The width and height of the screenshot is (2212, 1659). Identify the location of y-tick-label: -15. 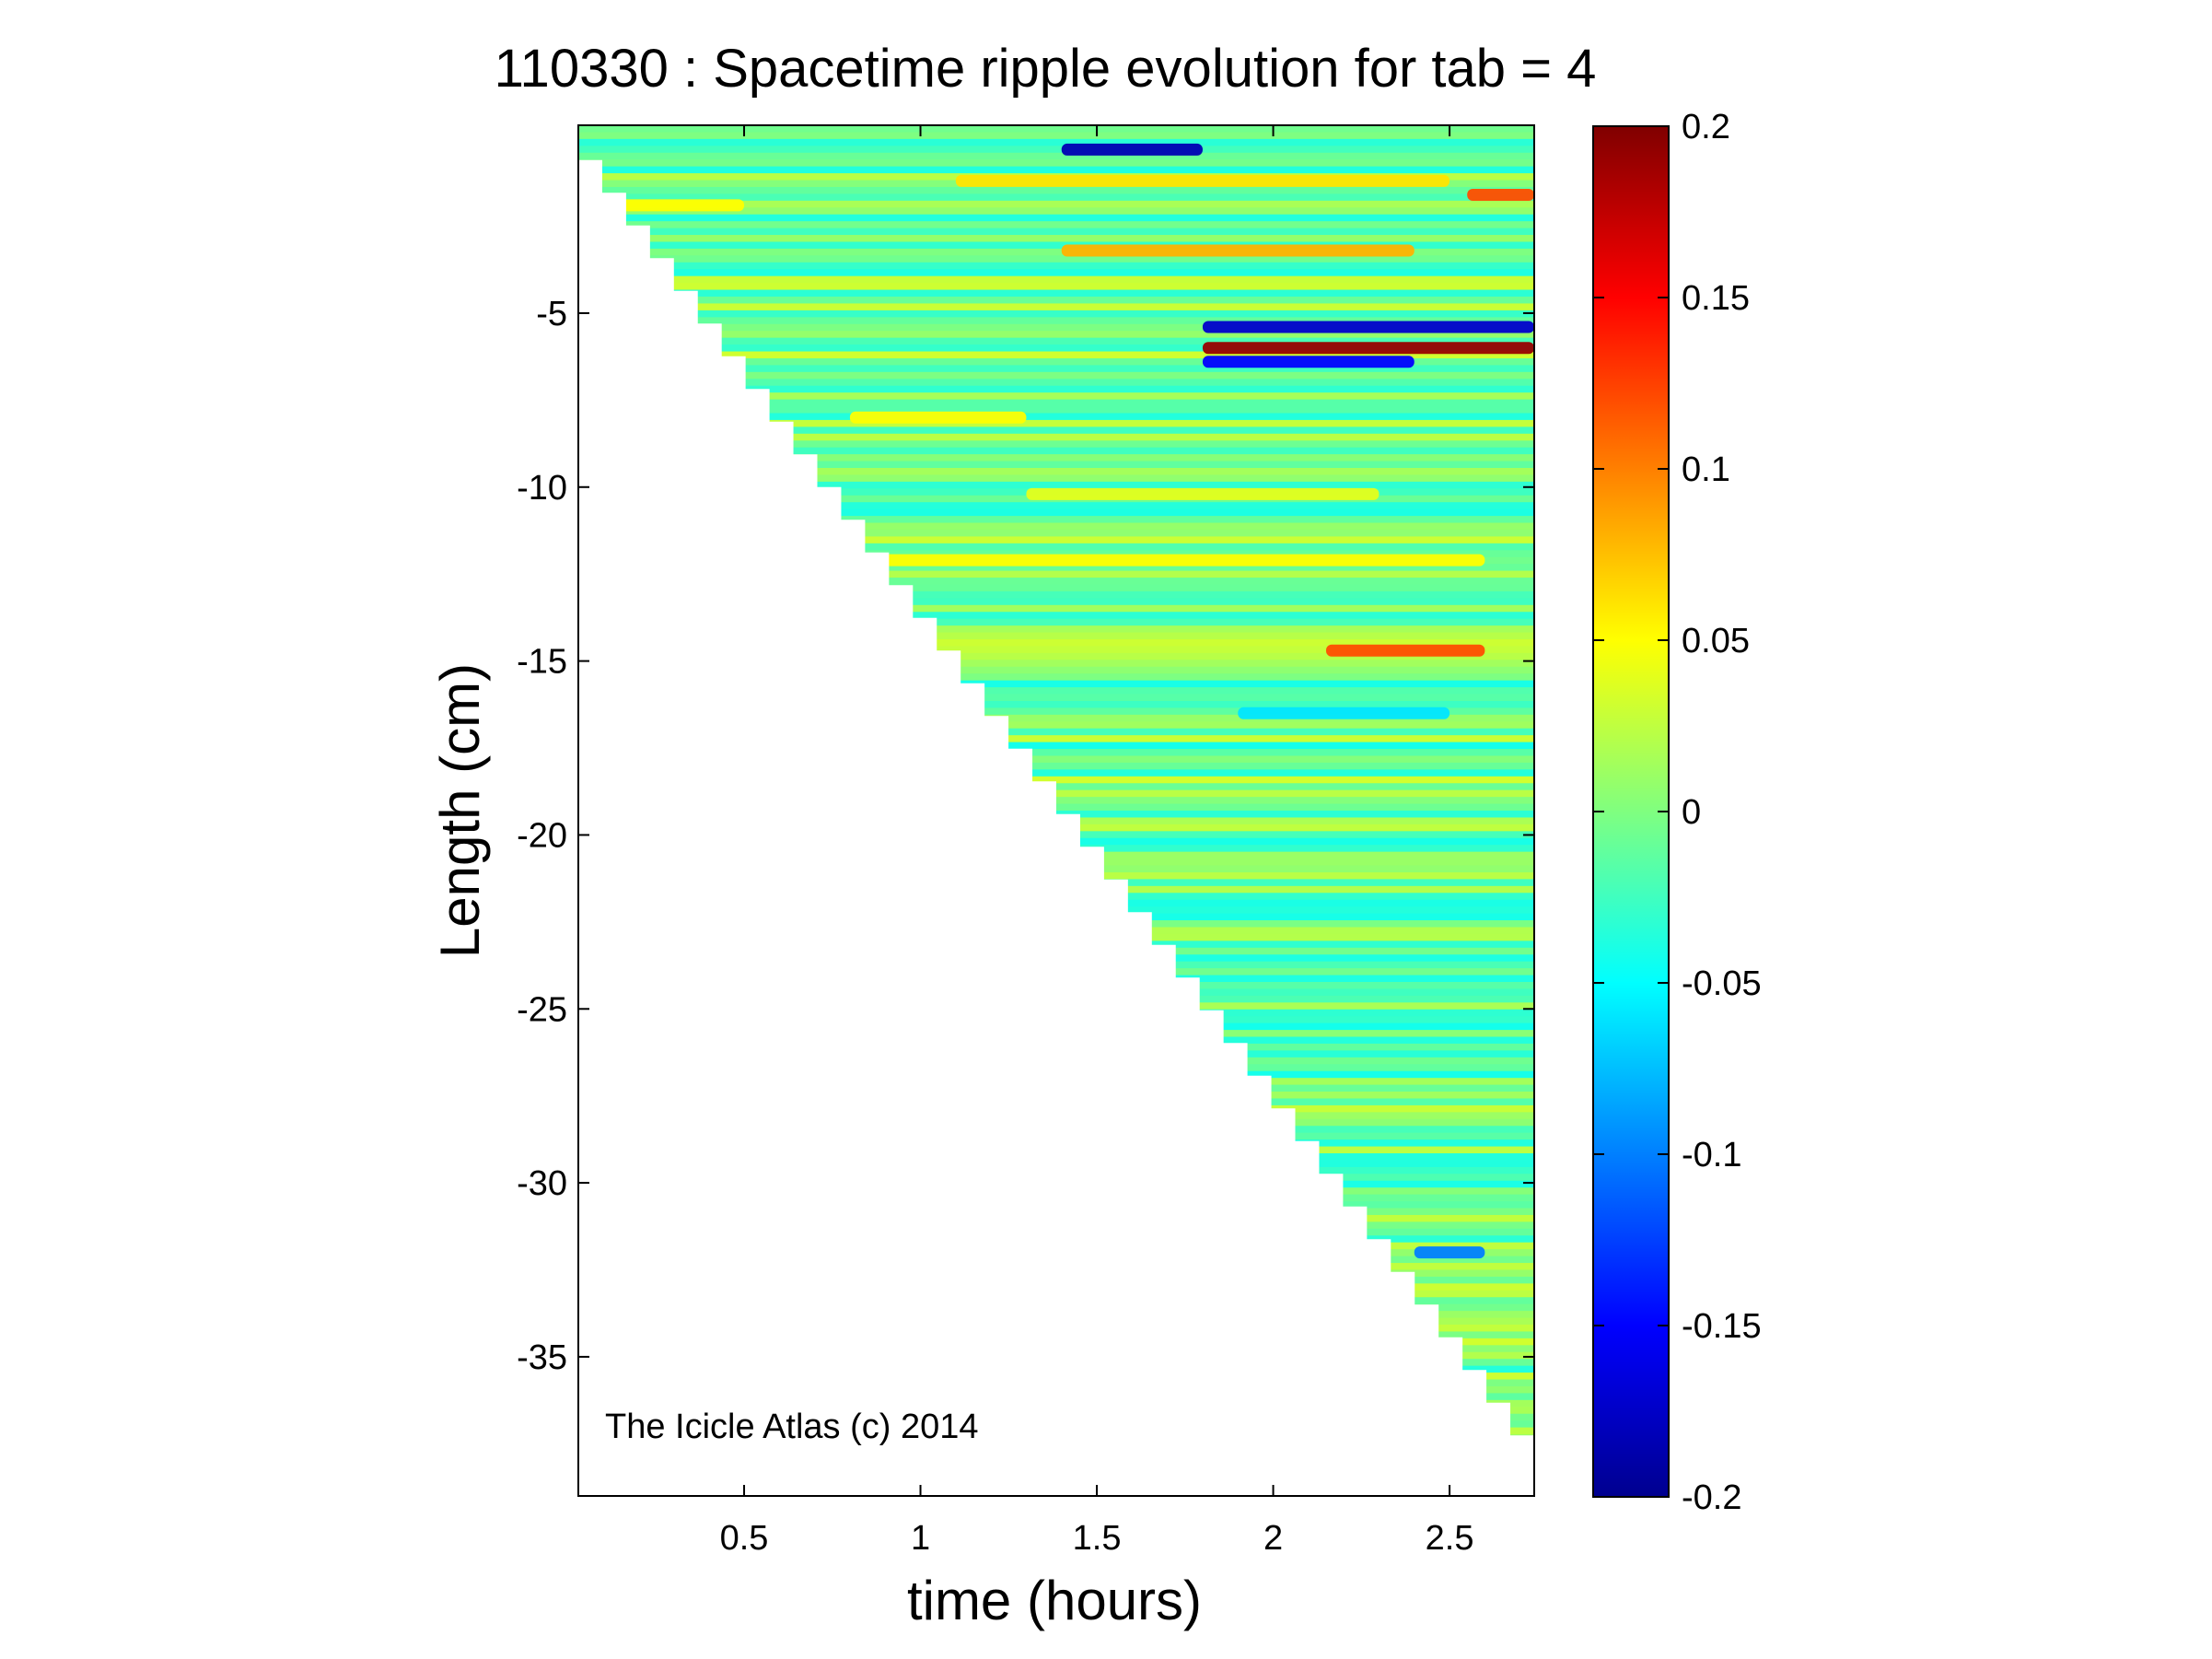
(542, 662).